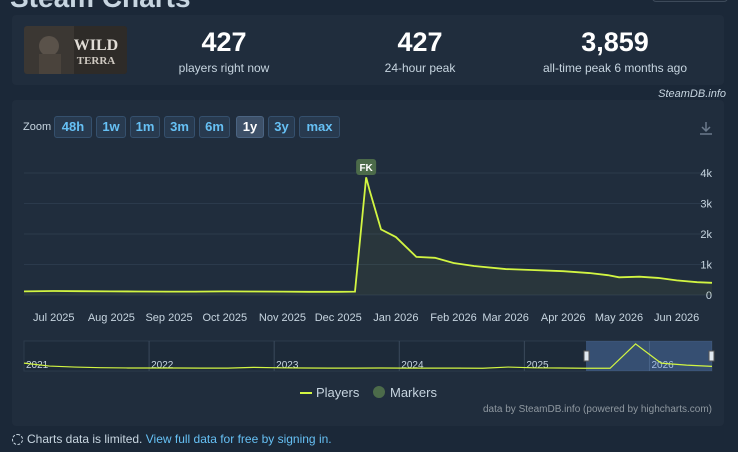 The width and height of the screenshot is (738, 452). I want to click on zoom-label: Zoom, so click(37, 127).